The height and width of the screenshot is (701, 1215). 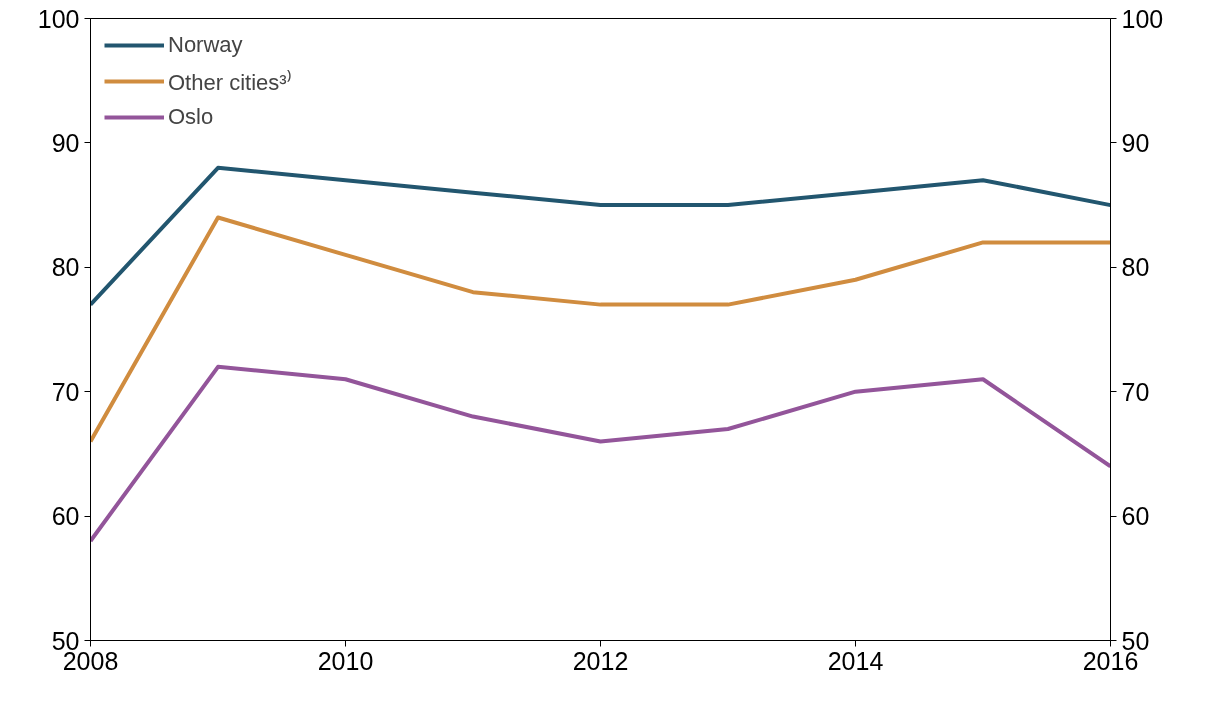 What do you see at coordinates (345, 660) in the screenshot?
I see `x-tick-label: 2010` at bounding box center [345, 660].